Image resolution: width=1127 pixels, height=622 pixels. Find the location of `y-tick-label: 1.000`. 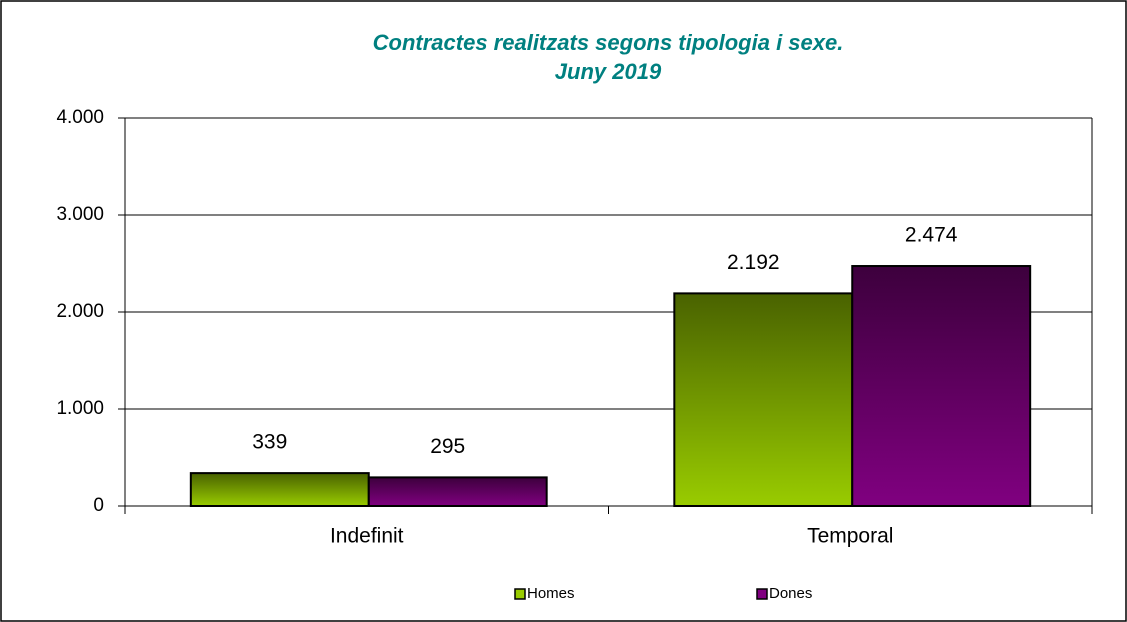

y-tick-label: 1.000 is located at coordinates (80, 408).